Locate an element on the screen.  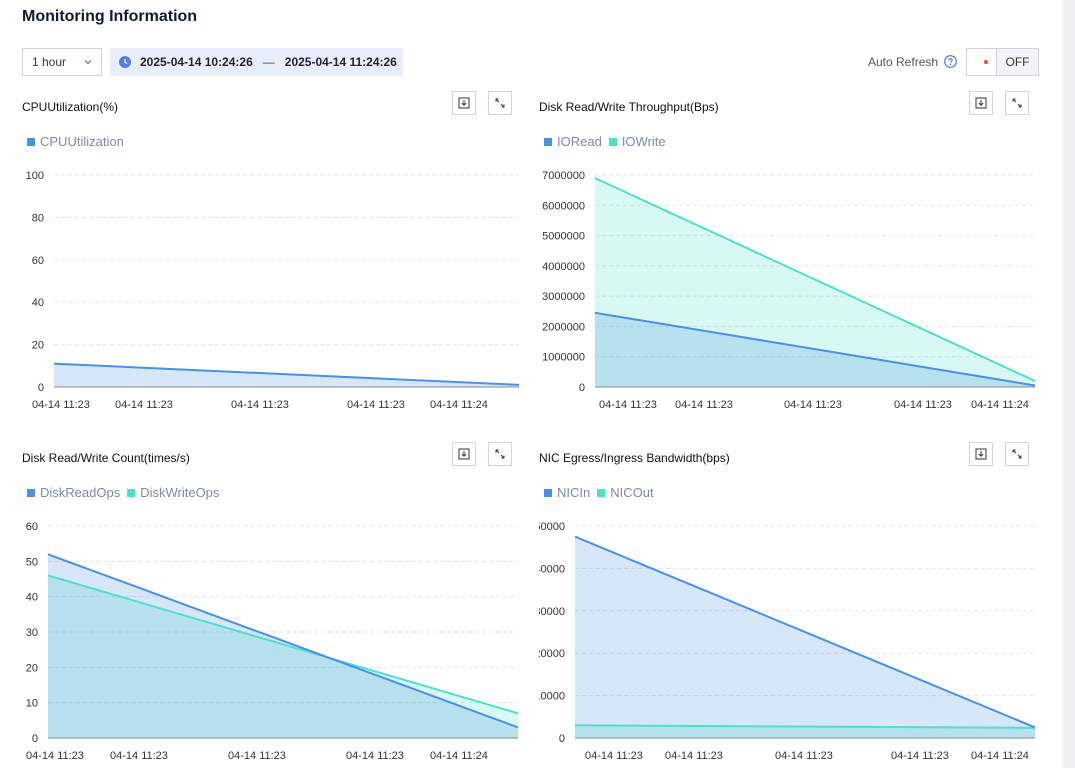
legend-item: DiskWriteOps is located at coordinates (173, 492).